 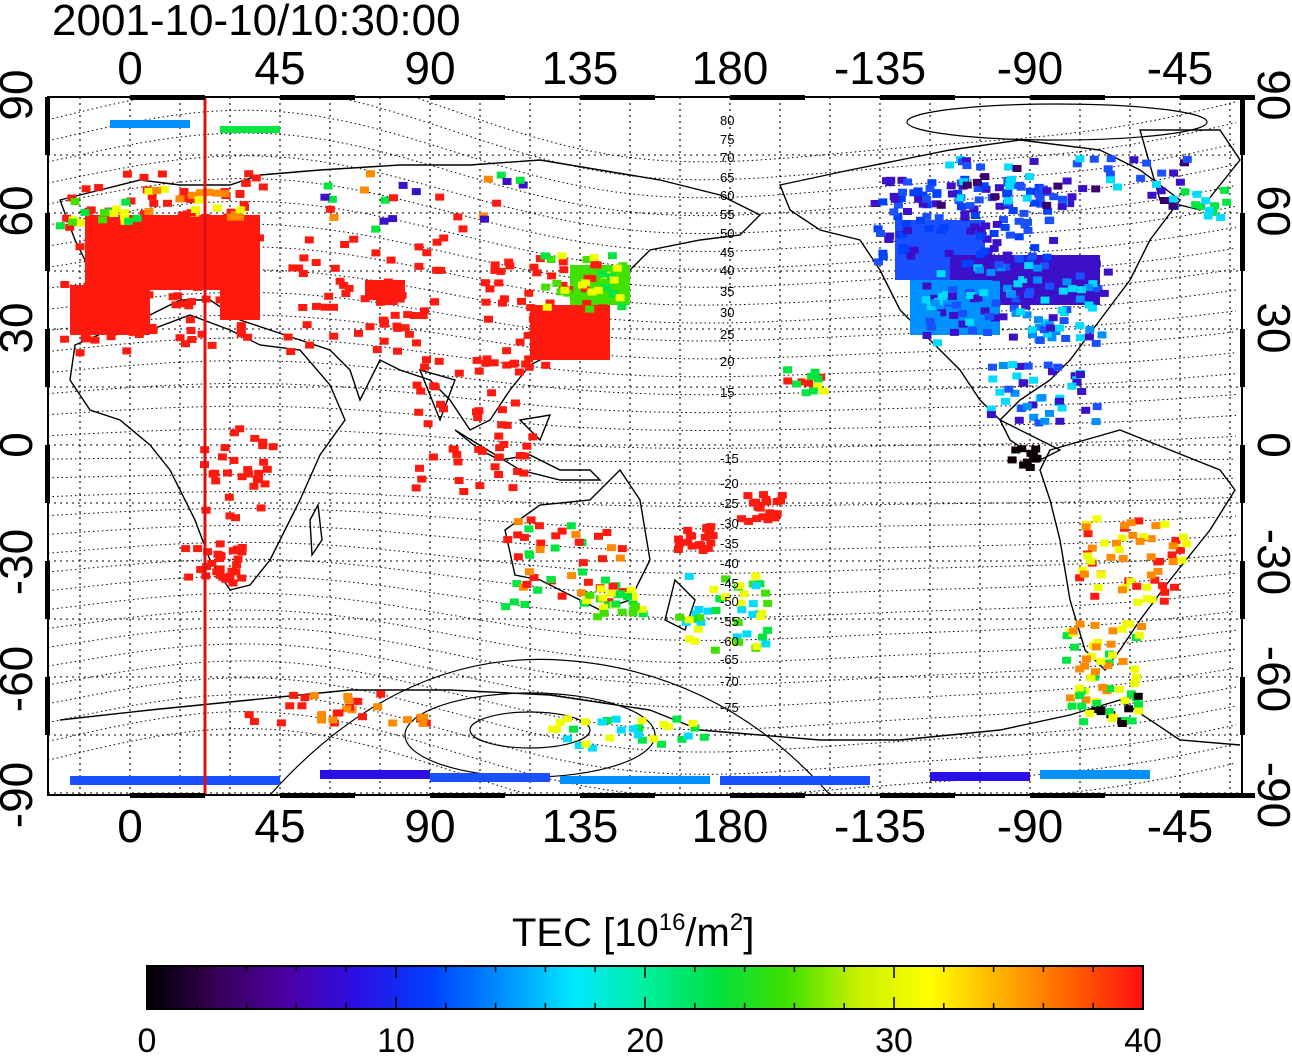 What do you see at coordinates (894, 1039) in the screenshot?
I see `colorbar-tick-label: 30` at bounding box center [894, 1039].